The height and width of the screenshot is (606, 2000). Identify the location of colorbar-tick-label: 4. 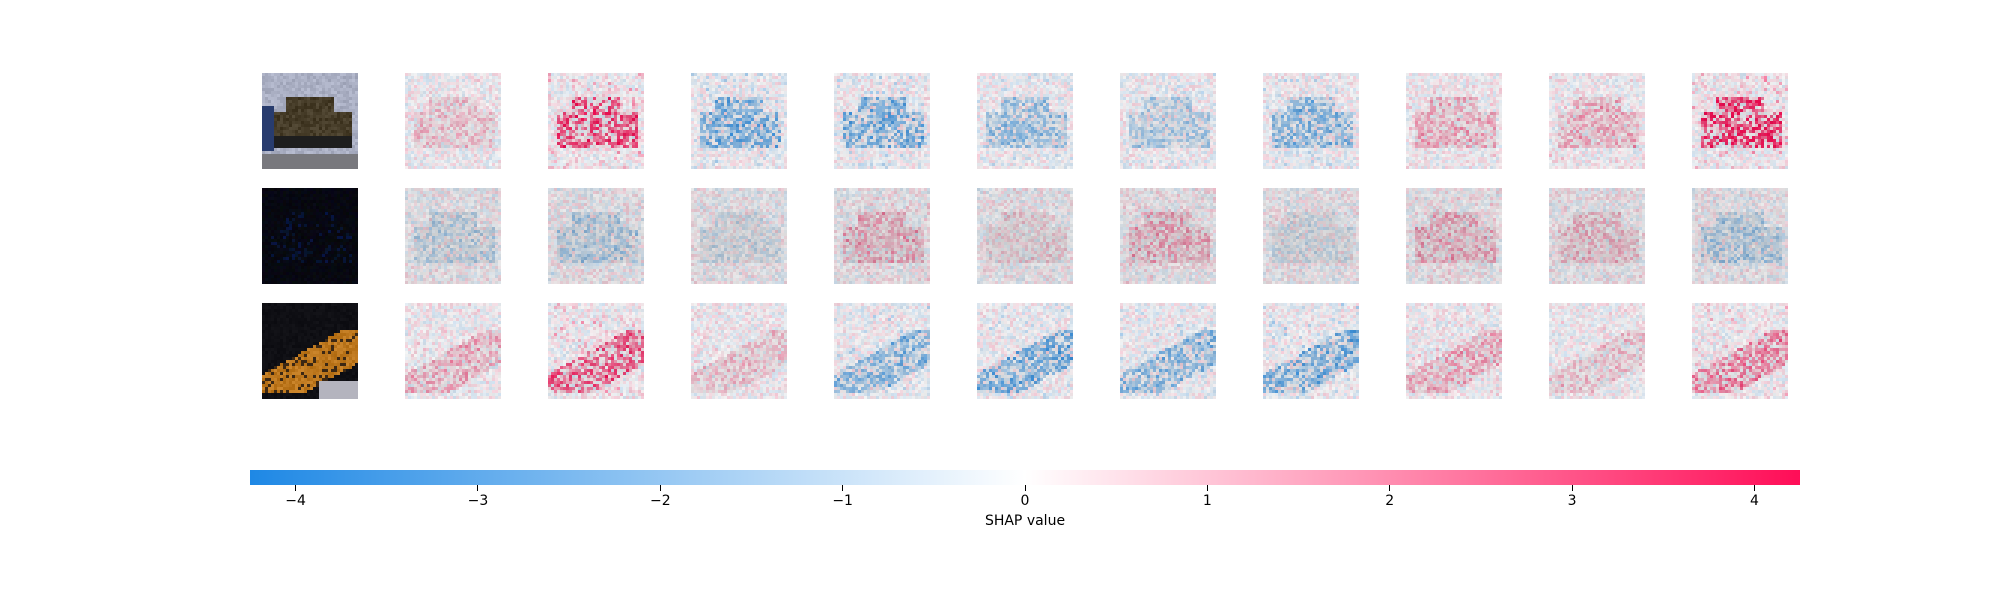
(1754, 501).